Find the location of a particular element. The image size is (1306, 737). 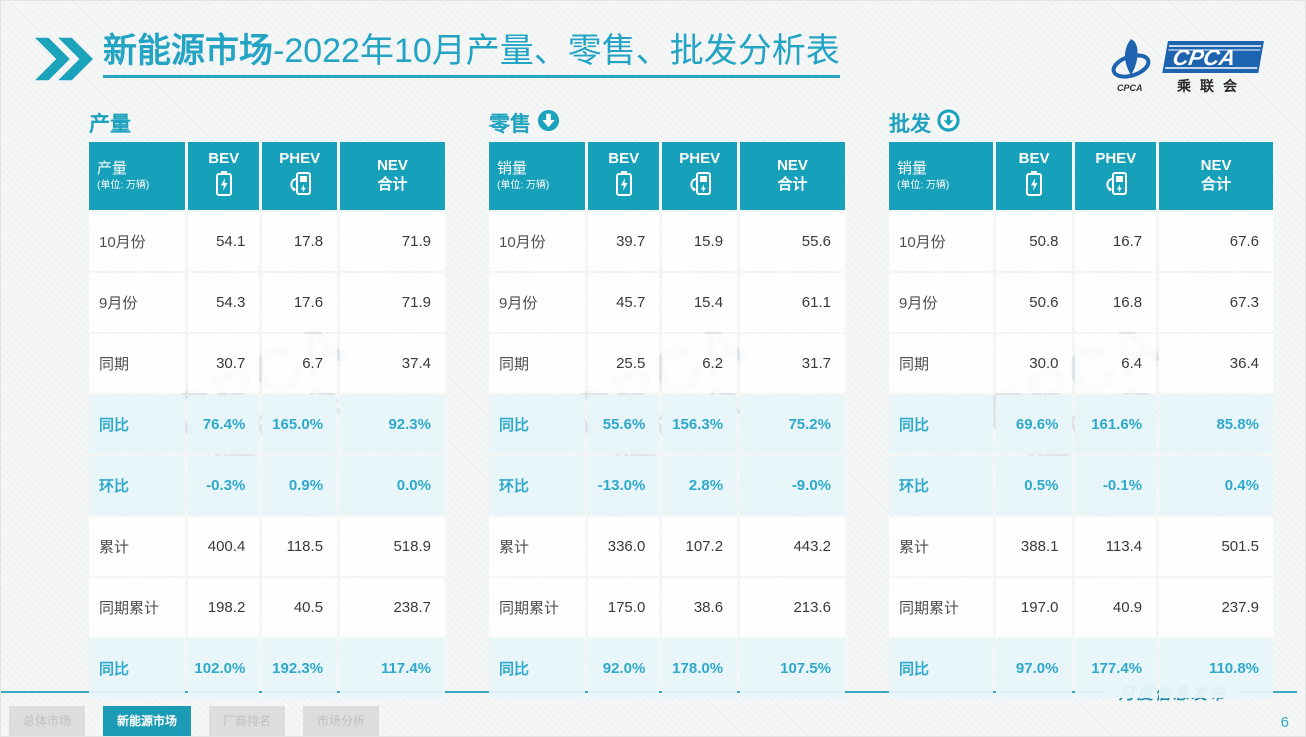

svg-text: CPCA is located at coordinates (1130, 88).